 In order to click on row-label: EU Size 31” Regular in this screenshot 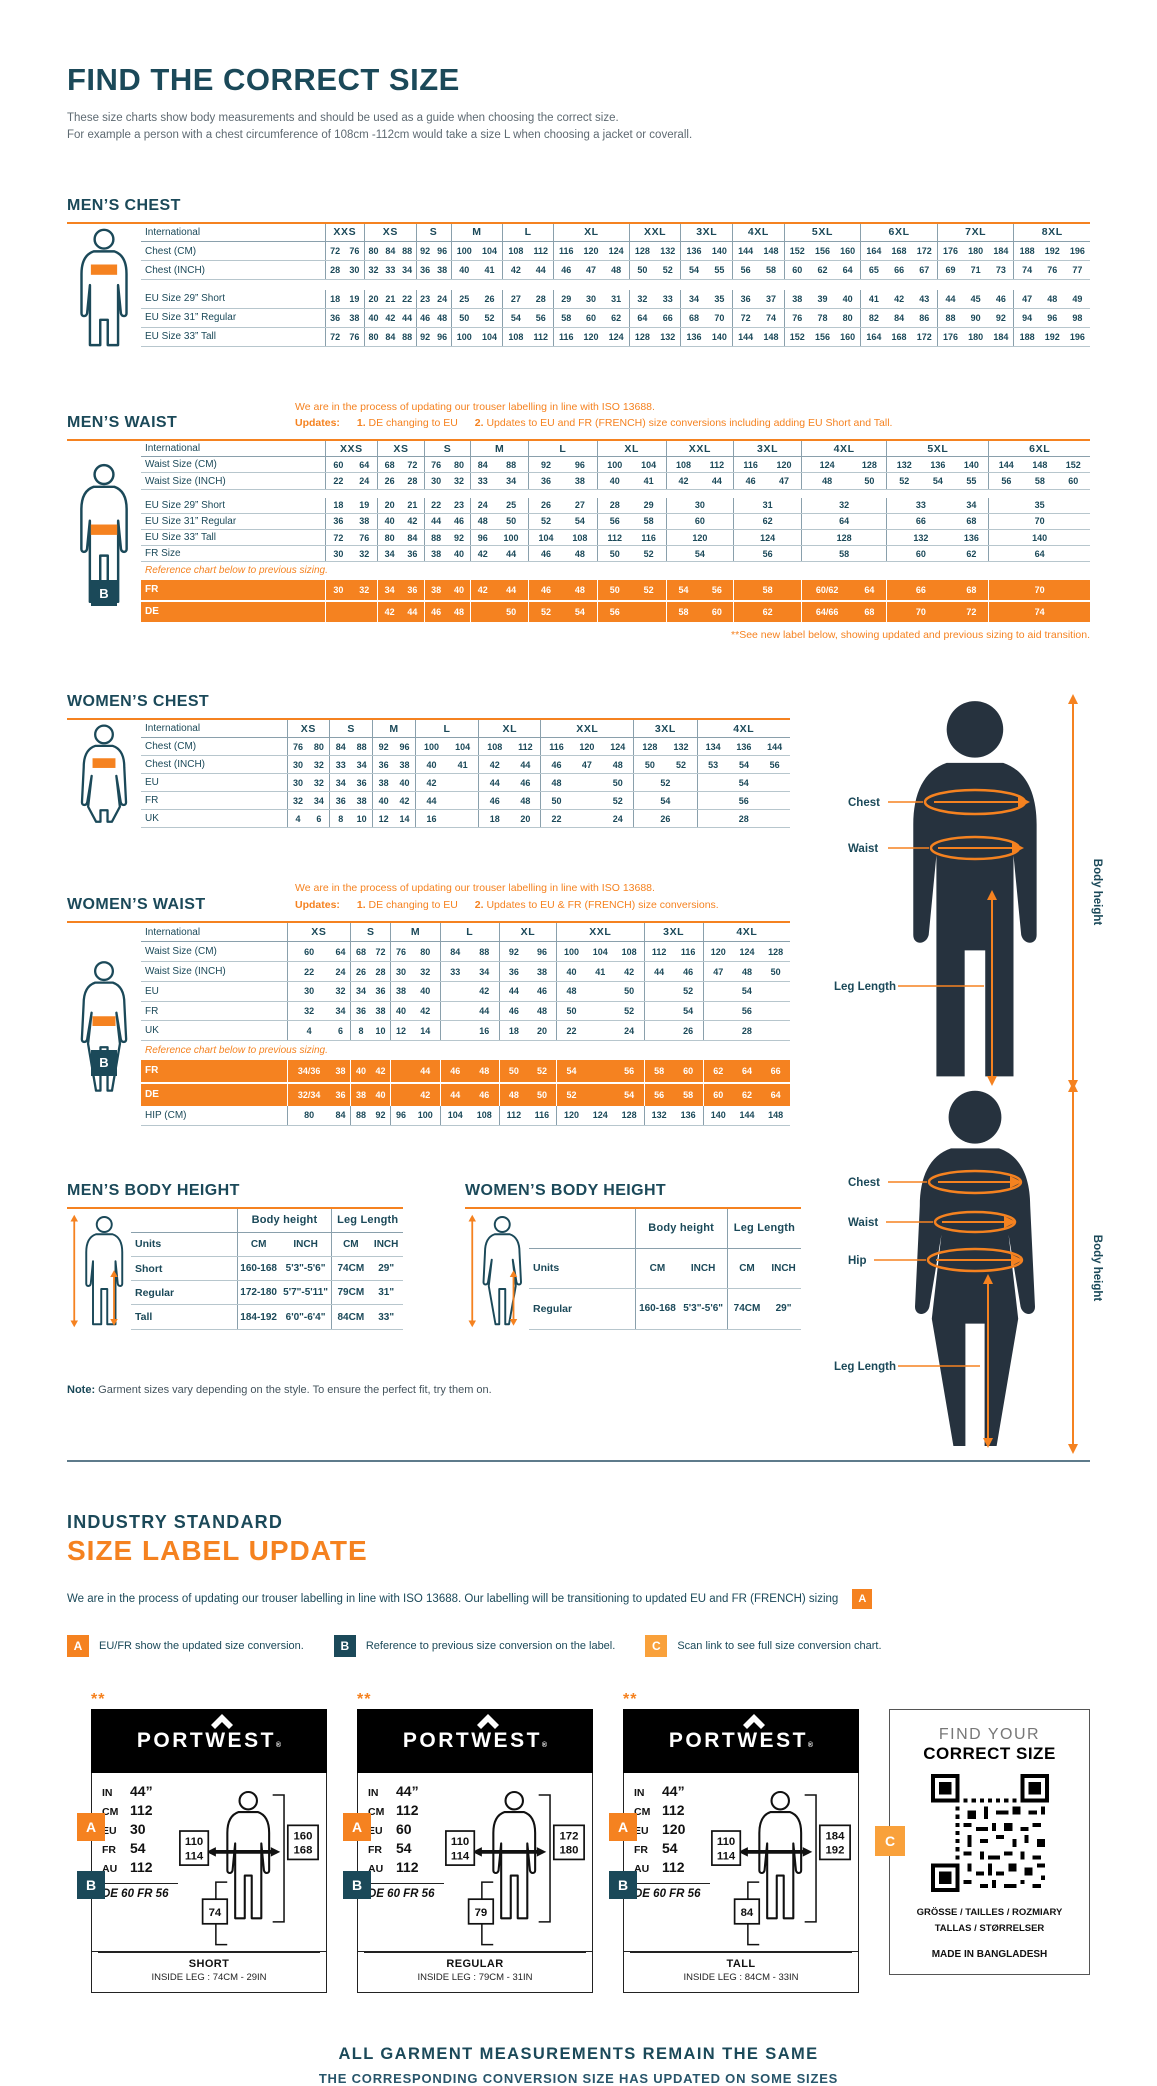, I will do `click(233, 318)`.